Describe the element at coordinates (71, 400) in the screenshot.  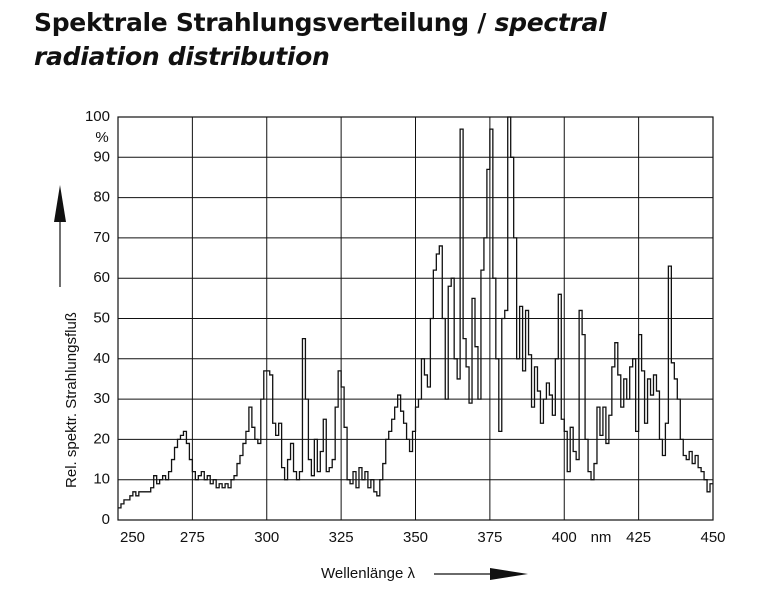
I see `y-axis-label: Rel. spektr. Strahlungsfluß` at that location.